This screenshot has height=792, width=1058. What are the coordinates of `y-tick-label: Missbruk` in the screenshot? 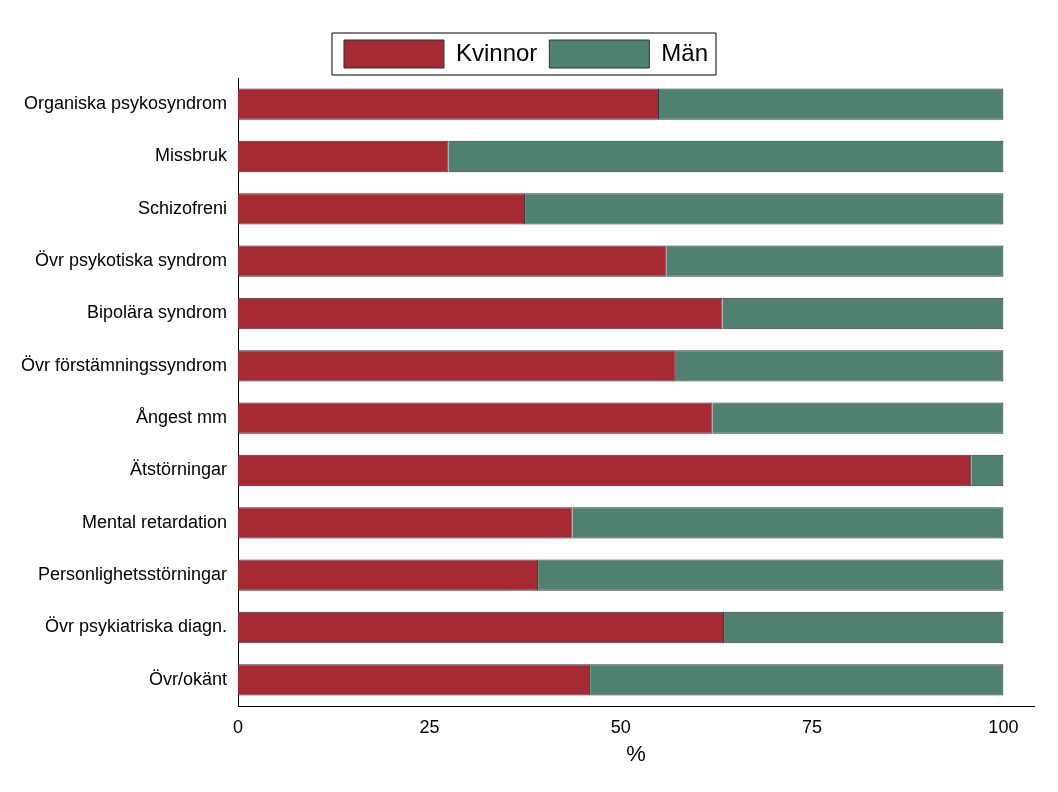 It's located at (192, 155).